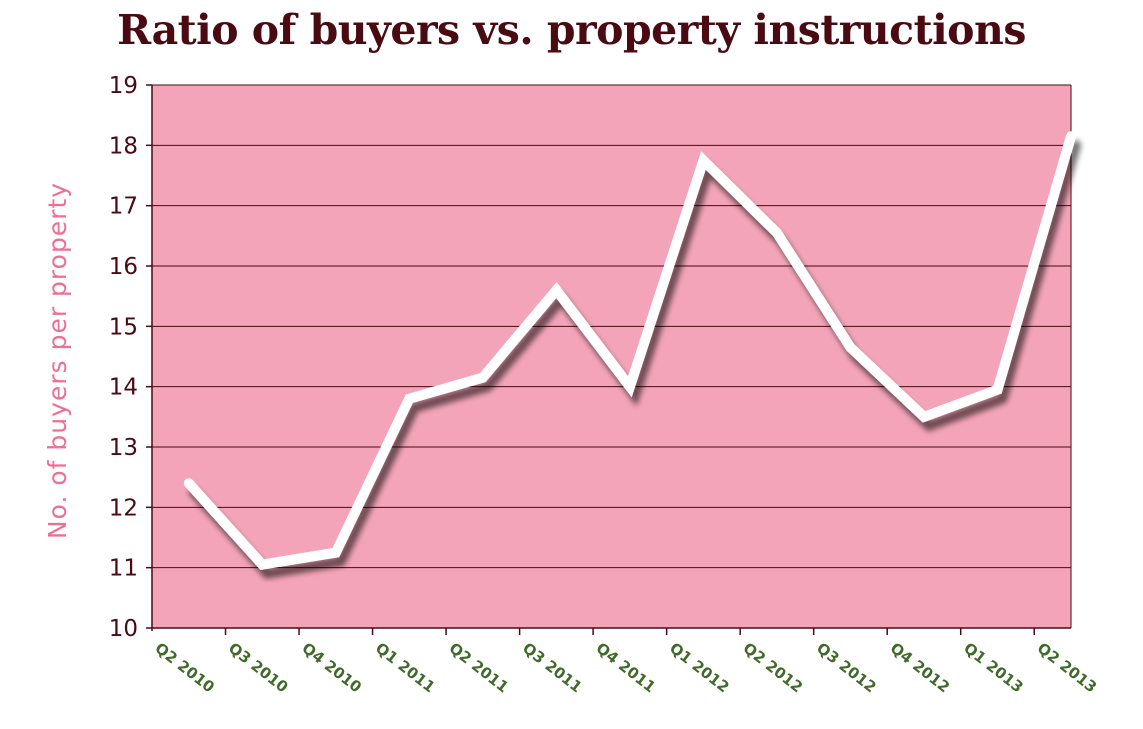  What do you see at coordinates (123, 508) in the screenshot?
I see `y-tick-label: 12` at bounding box center [123, 508].